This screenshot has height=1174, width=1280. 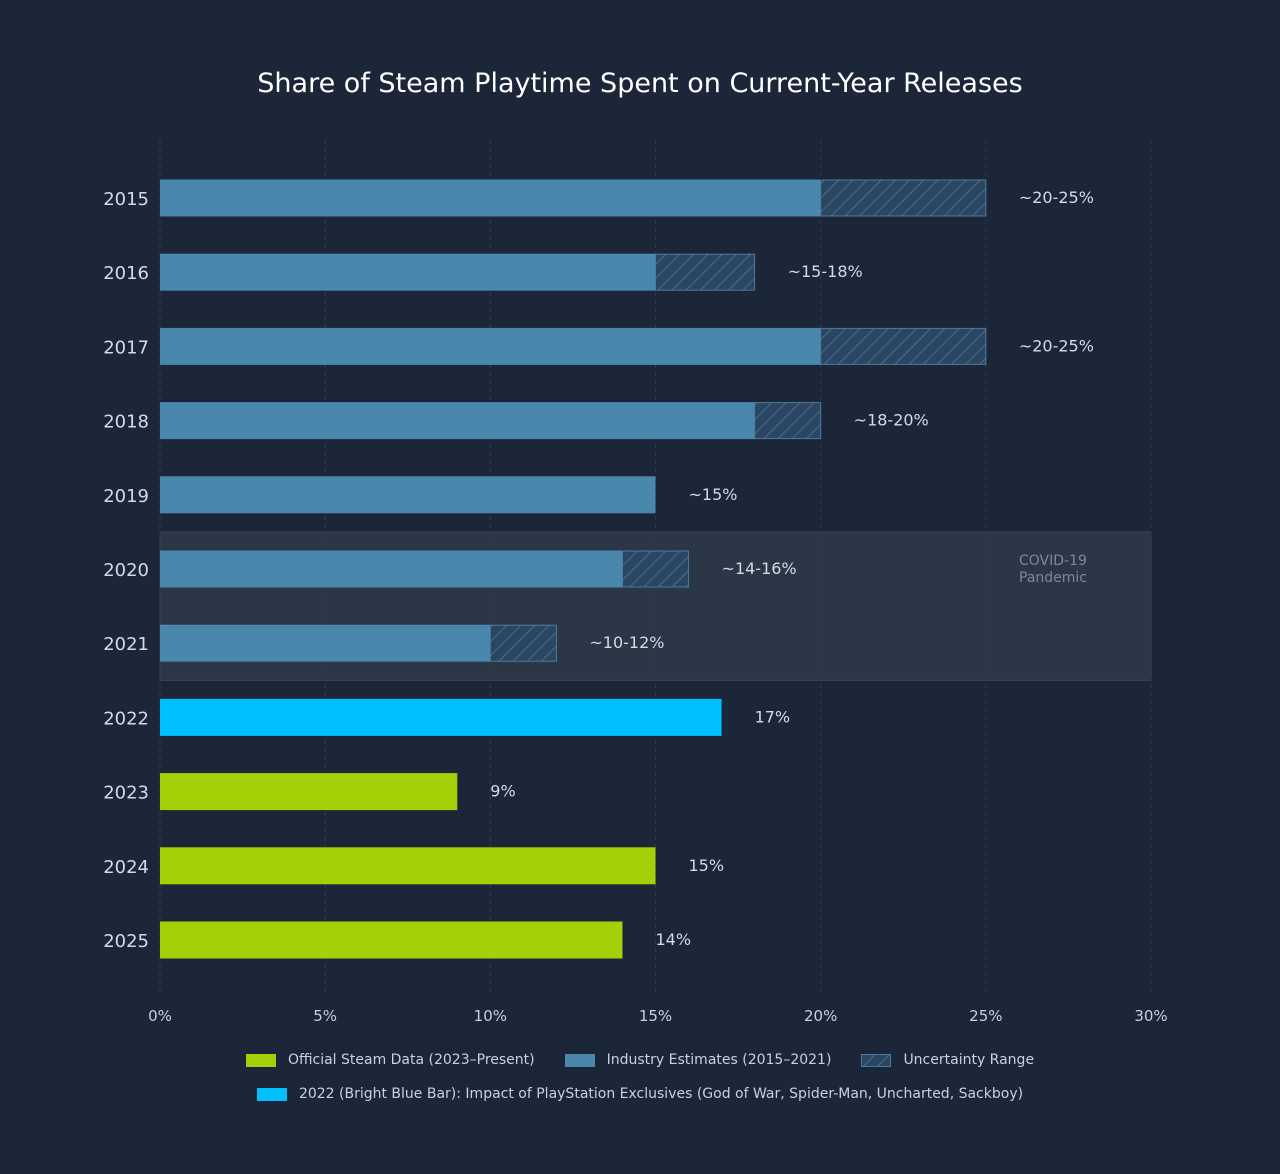 I want to click on legend-item-uncertainty: Uncertainty Range, so click(x=947, y=1060).